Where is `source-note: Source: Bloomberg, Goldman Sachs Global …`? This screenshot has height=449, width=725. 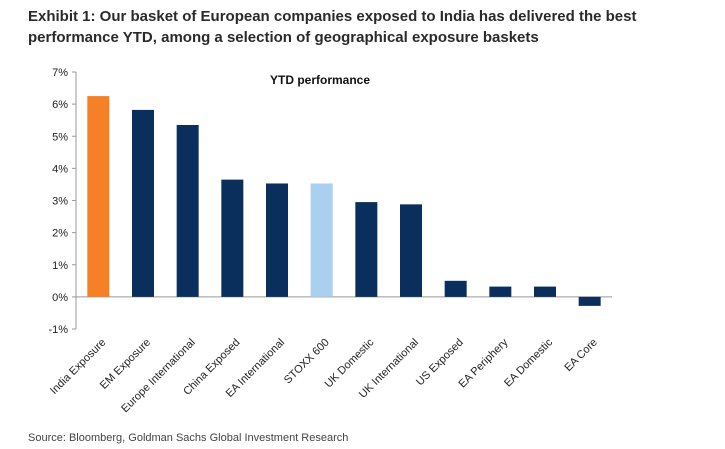 source-note: Source: Bloomberg, Goldman Sachs Global … is located at coordinates (188, 438).